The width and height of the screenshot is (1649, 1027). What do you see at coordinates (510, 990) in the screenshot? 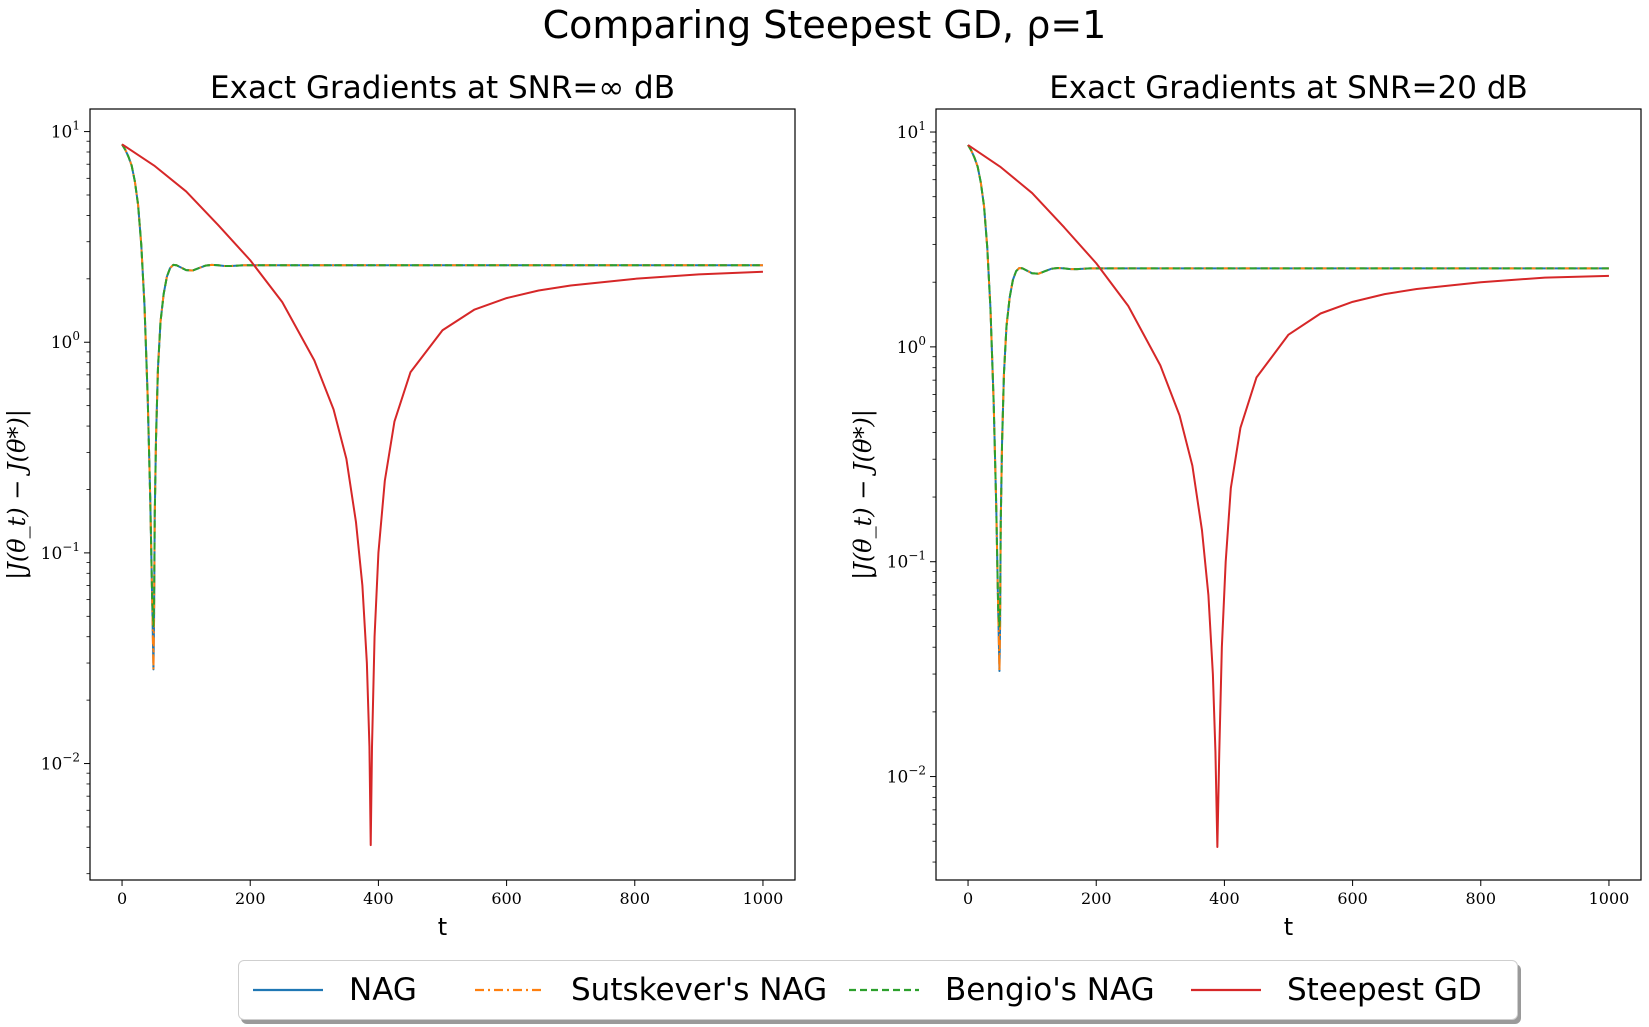
I see `legend-swatch-sutskever-nag` at bounding box center [510, 990].